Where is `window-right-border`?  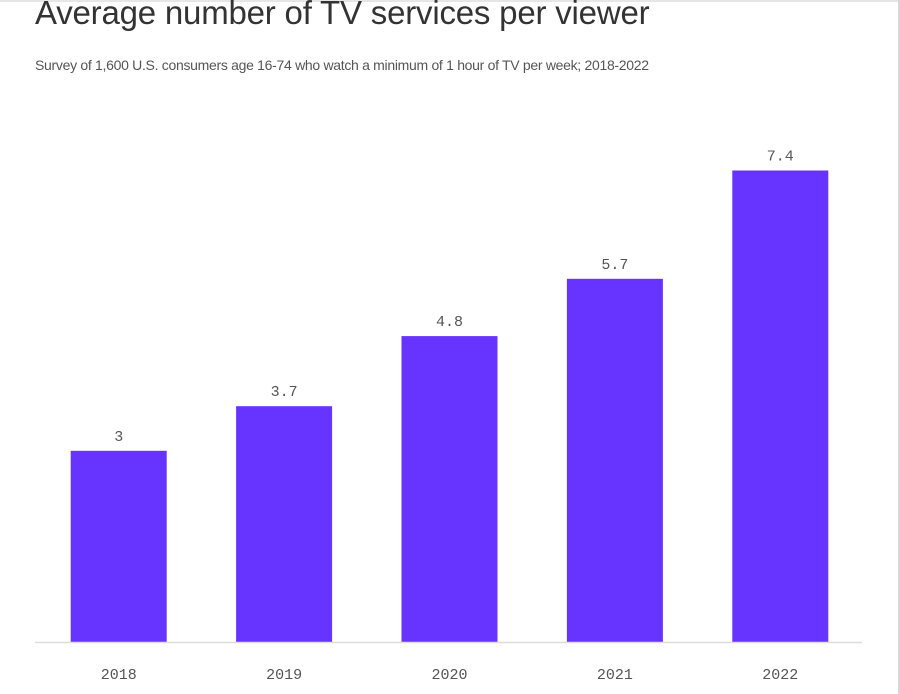 window-right-border is located at coordinates (899, 347).